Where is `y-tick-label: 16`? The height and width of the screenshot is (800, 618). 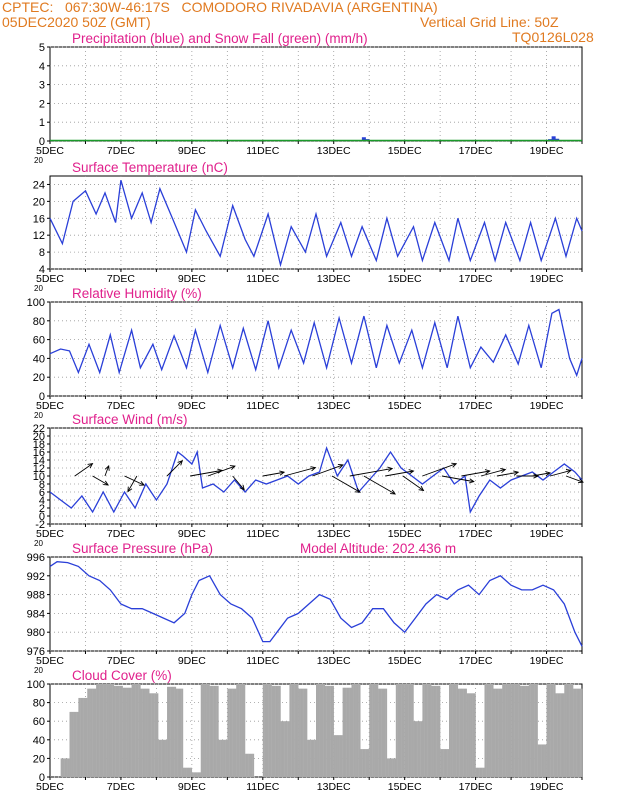
y-tick-label: 16 is located at coordinates (39, 219).